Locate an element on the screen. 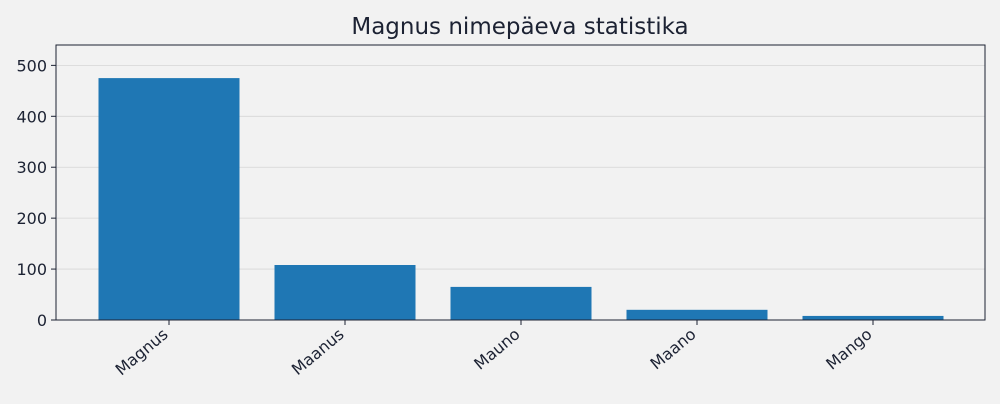  bar-magnus is located at coordinates (169, 199).